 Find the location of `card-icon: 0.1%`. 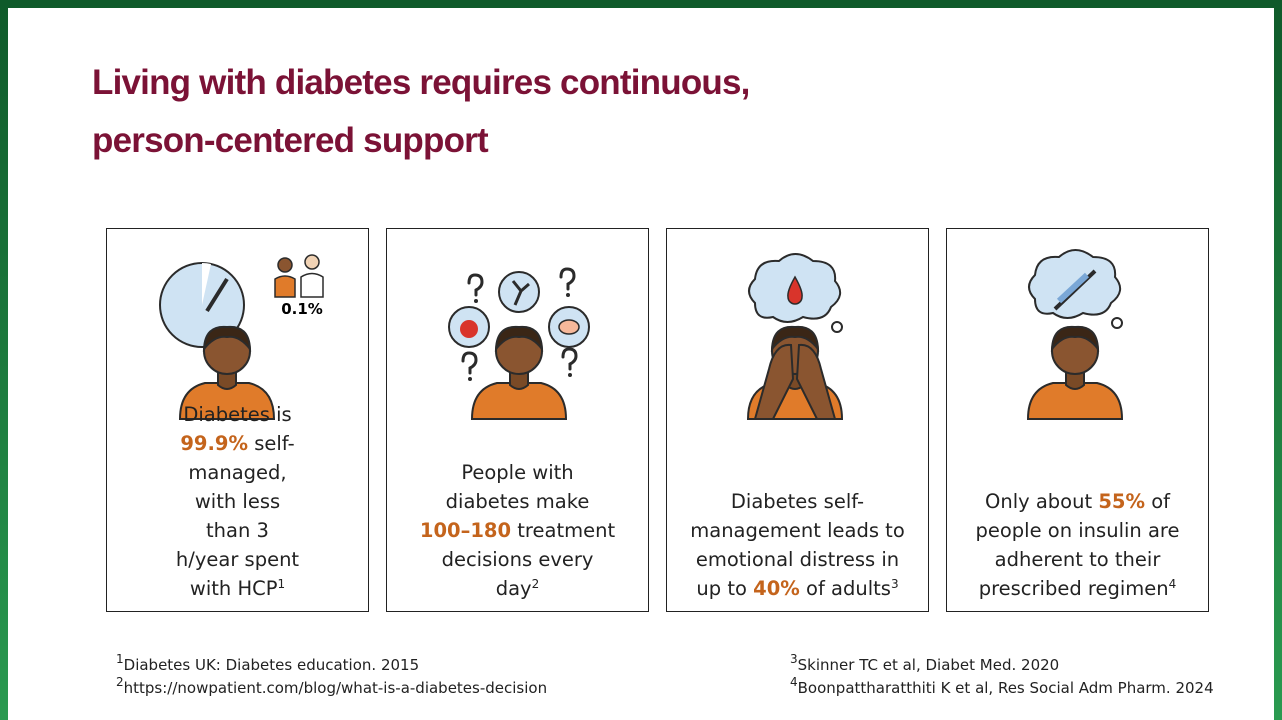

card-icon: 0.1% is located at coordinates (241, 337).